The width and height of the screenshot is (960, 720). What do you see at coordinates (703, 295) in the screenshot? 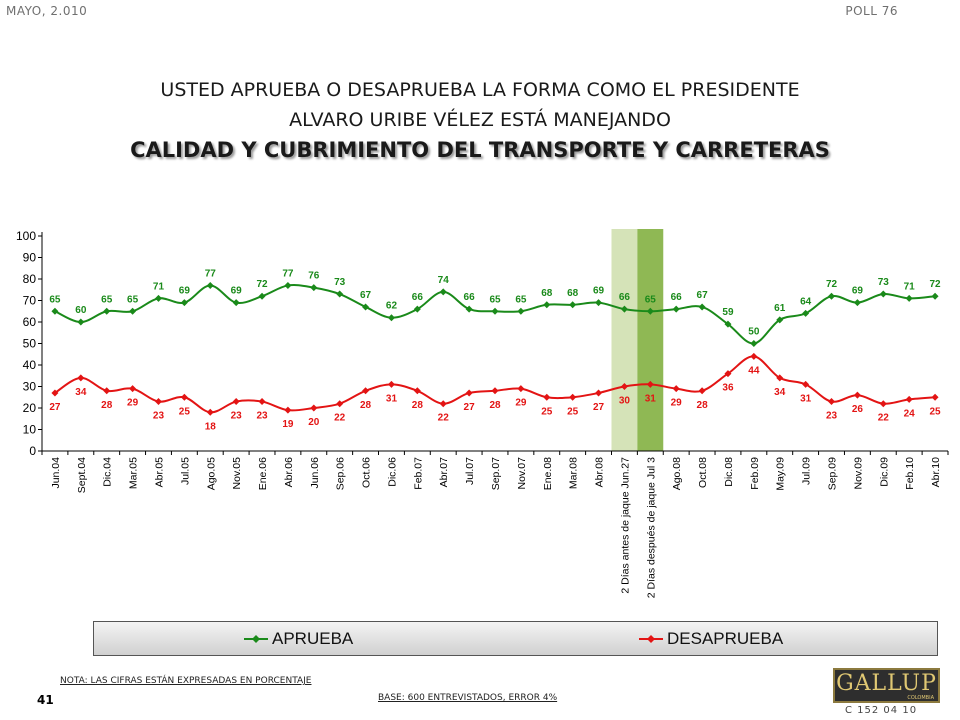
I see `data-label-aprueba: 67` at bounding box center [703, 295].